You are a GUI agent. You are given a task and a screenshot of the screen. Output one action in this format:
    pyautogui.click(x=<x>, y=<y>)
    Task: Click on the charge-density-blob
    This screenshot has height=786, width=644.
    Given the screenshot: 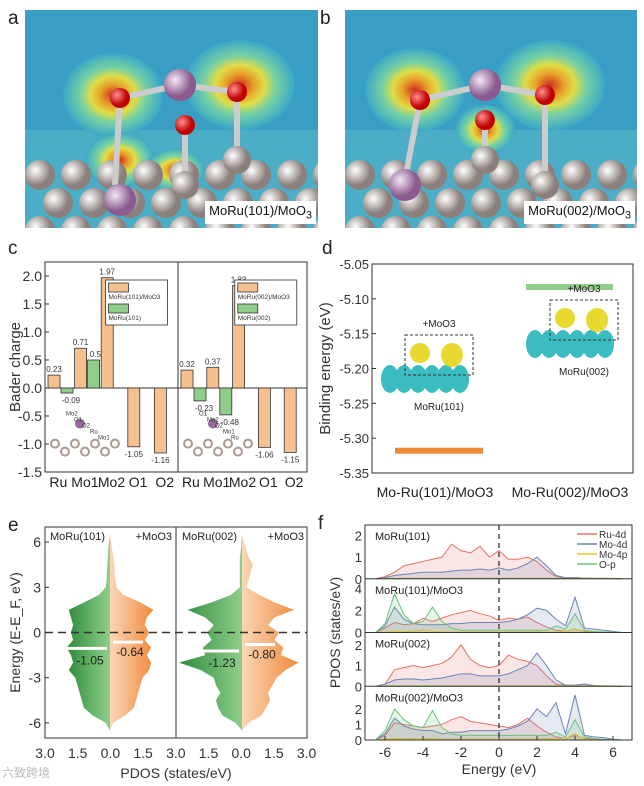 What is the action you would take?
    pyautogui.click(x=550, y=85)
    